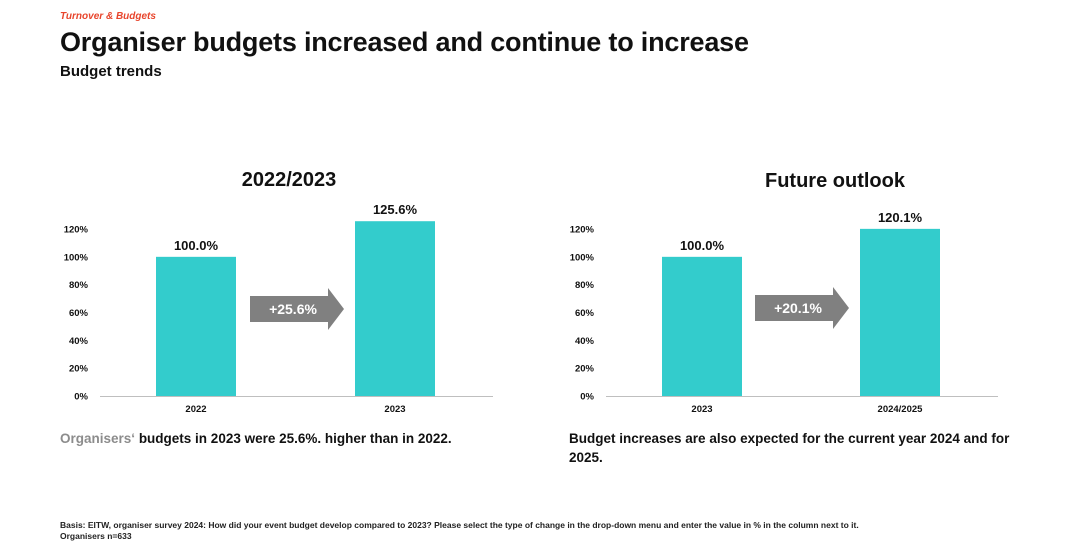  I want to click on chart-1-caption-lead: Organisers‘, so click(98, 438).